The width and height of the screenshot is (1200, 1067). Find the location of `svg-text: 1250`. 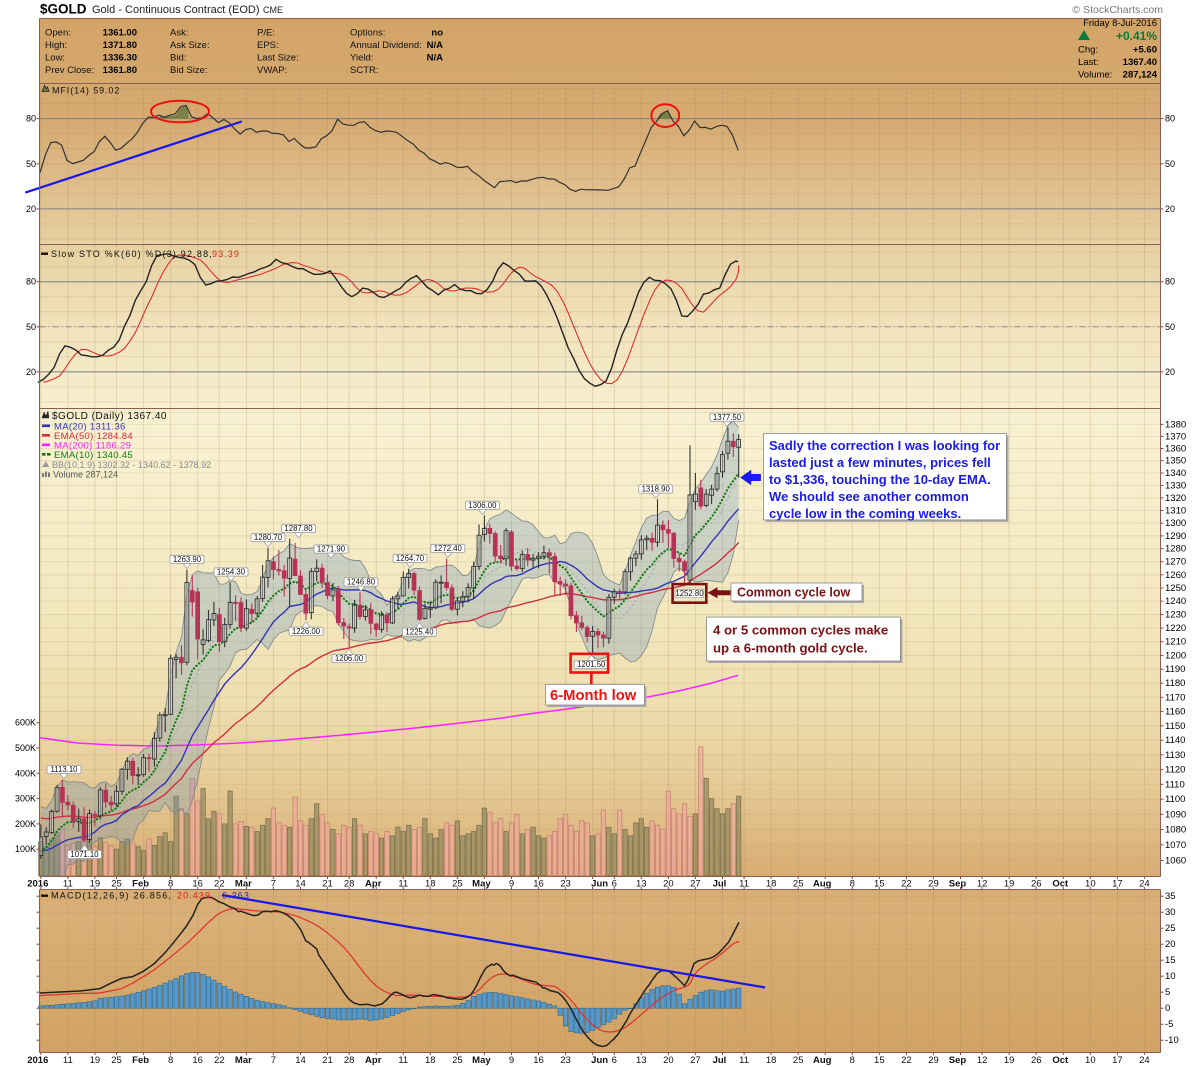

svg-text: 1250 is located at coordinates (1175, 588).